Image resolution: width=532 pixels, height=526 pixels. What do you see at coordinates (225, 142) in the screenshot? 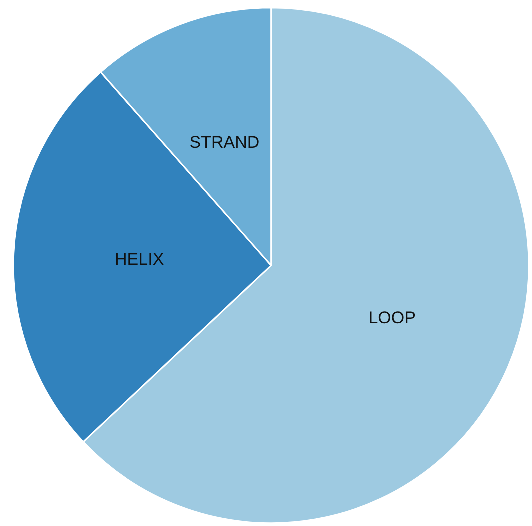
I see `slice-label: STRAND` at bounding box center [225, 142].